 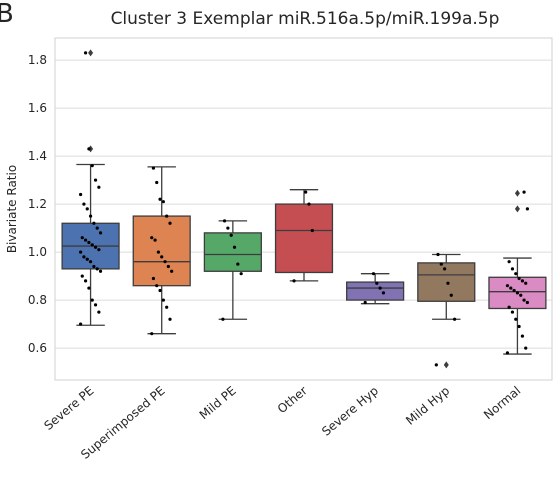 I want to click on y-tick-label: 1.8, so click(x=37, y=60).